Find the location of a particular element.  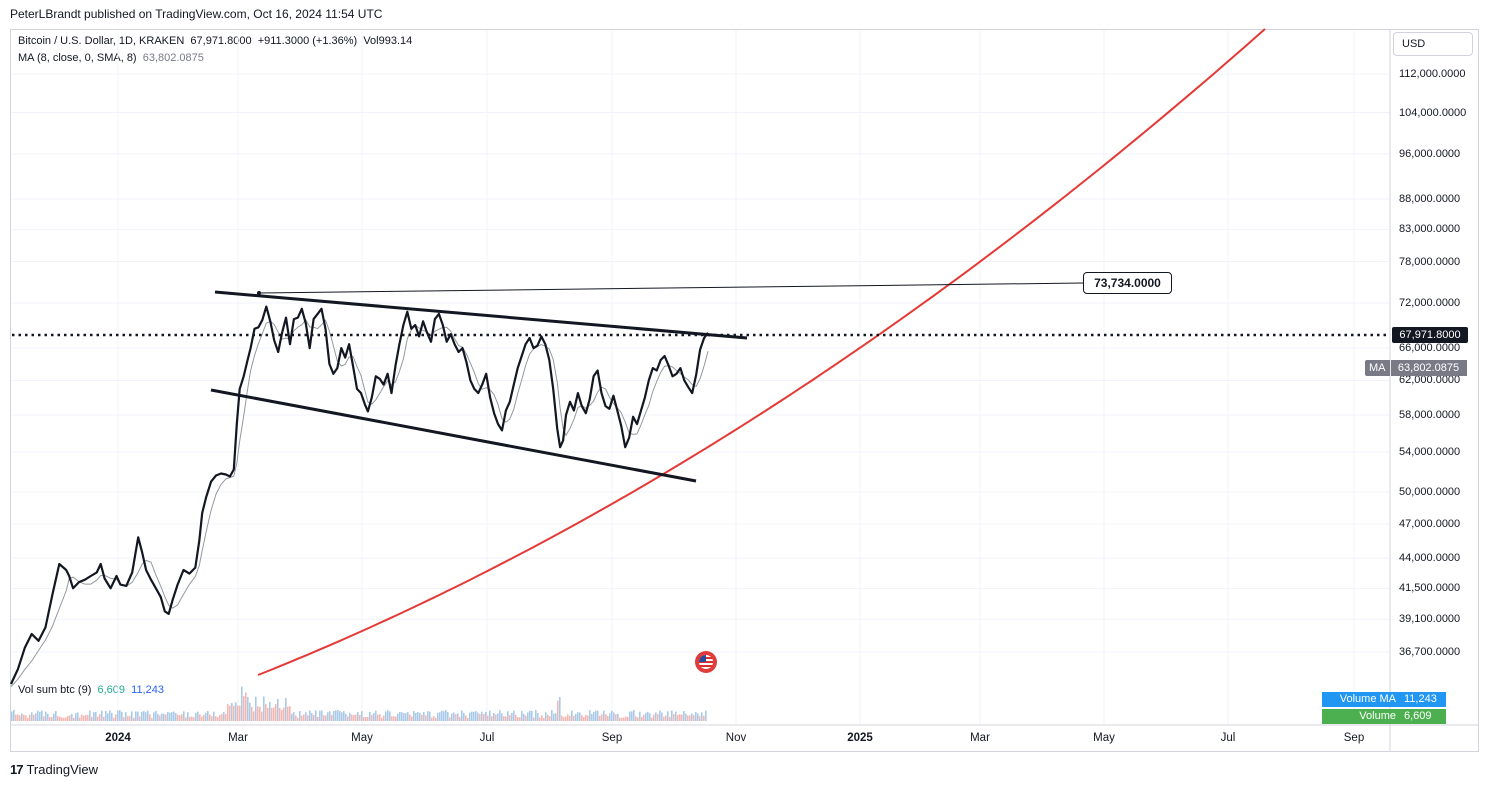

currency-selector: USD is located at coordinates (1433, 44).